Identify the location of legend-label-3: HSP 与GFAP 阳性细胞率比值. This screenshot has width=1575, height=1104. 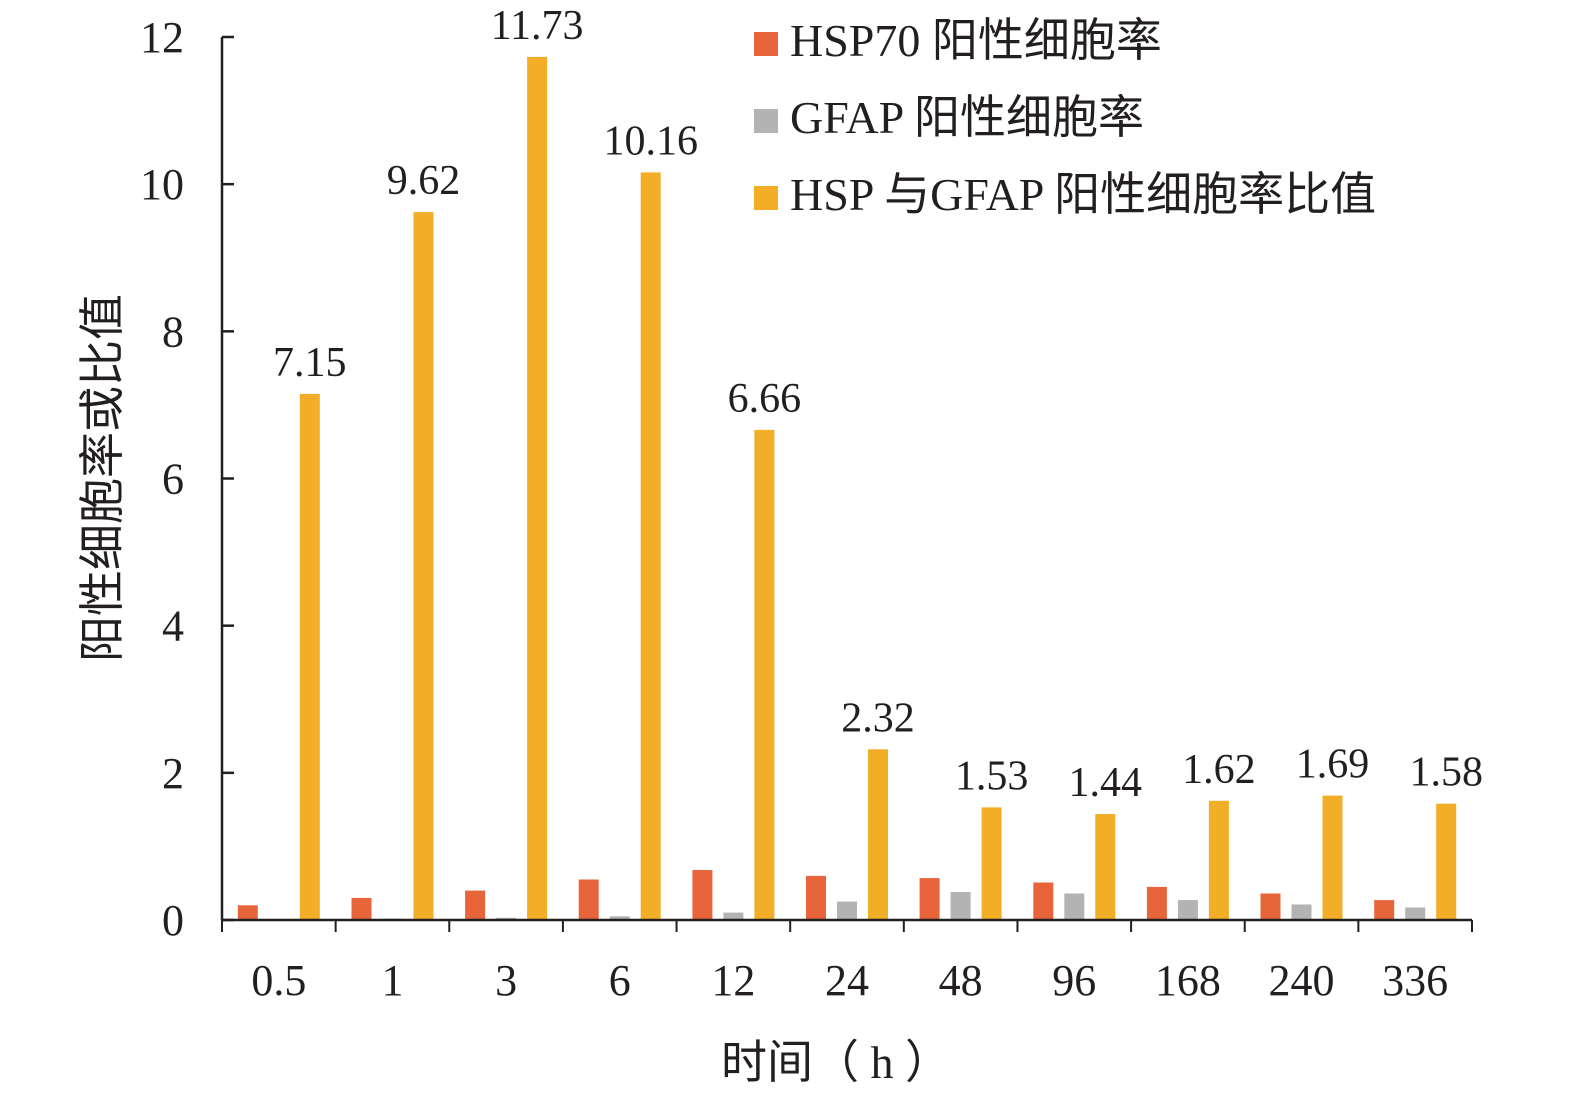
(1083, 194).